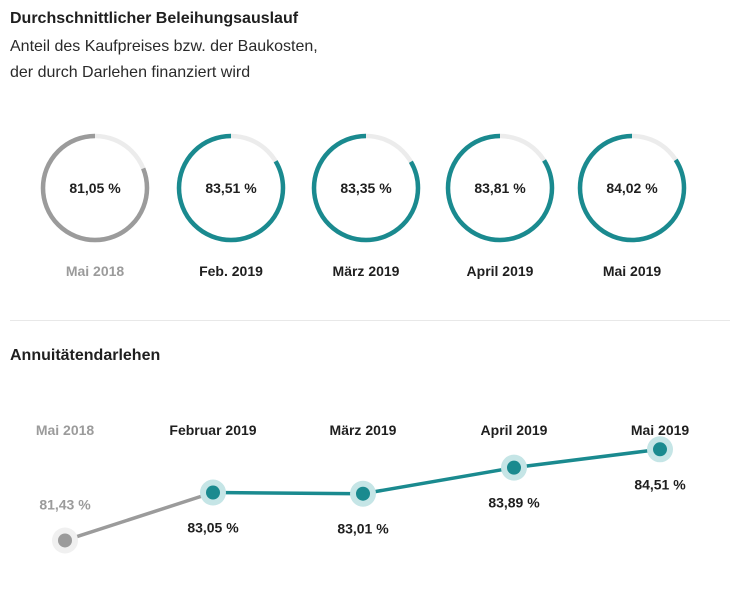  I want to click on subtitle-line-2: der durch Darlehen finanziert wird, so click(130, 72).